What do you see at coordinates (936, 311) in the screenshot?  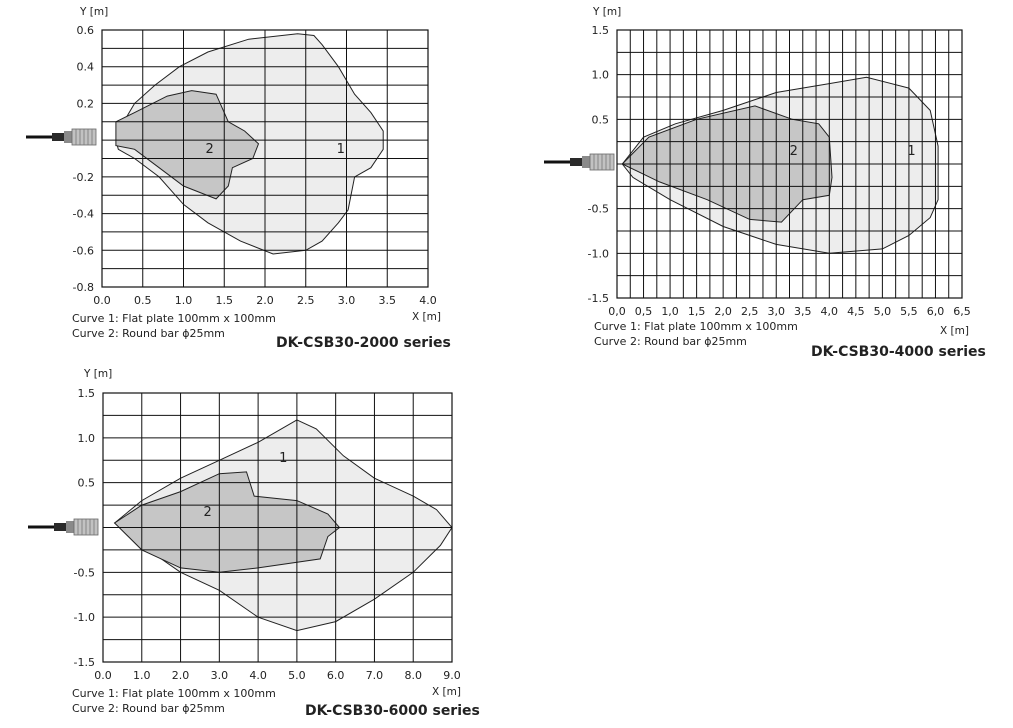 I see `x-tick-label: 6,0` at bounding box center [936, 311].